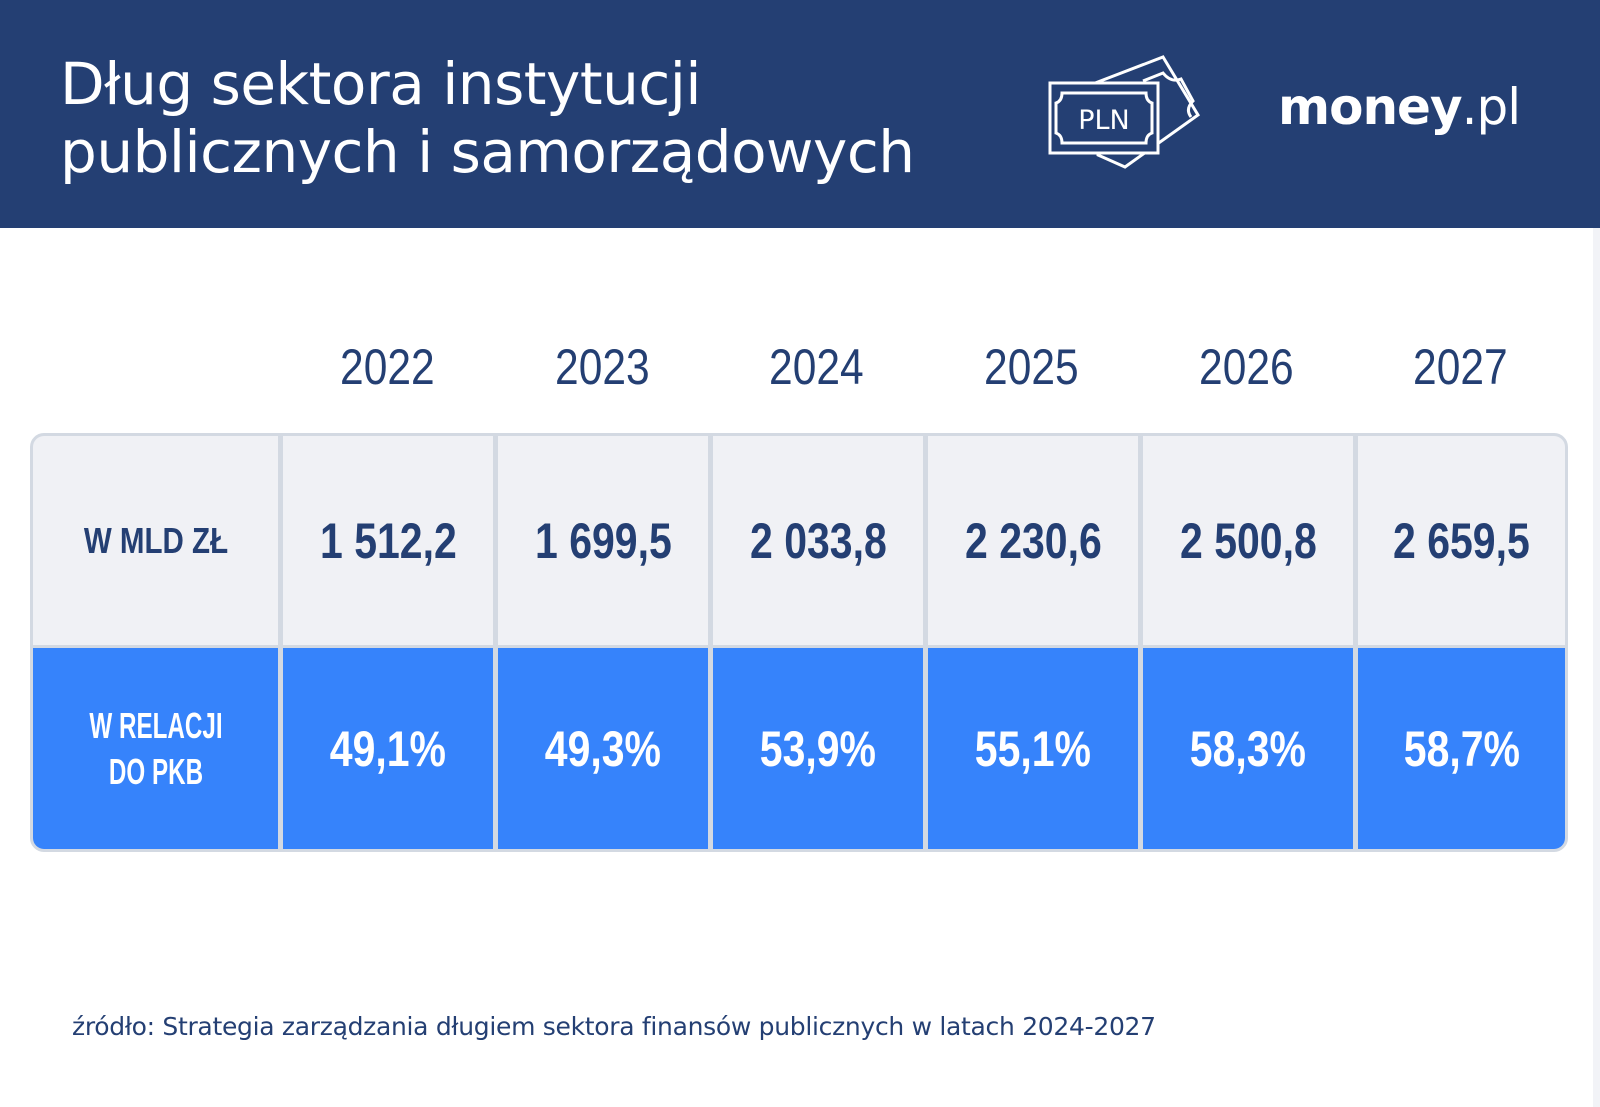 This screenshot has width=1600, height=1107. I want to click on money-pl-logo: money.pl, so click(1399, 107).